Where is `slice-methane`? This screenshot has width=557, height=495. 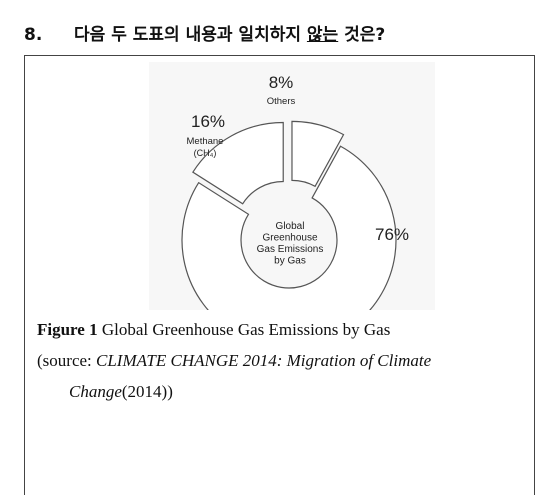
slice-methane is located at coordinates (238, 163).